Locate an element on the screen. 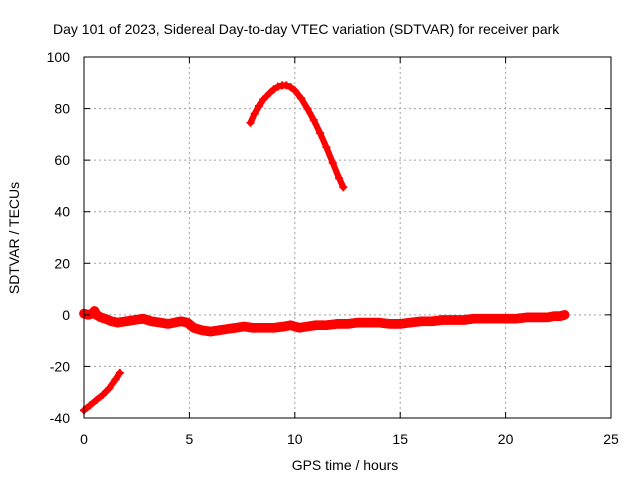  y-tick-label: -40 is located at coordinates (60, 418).